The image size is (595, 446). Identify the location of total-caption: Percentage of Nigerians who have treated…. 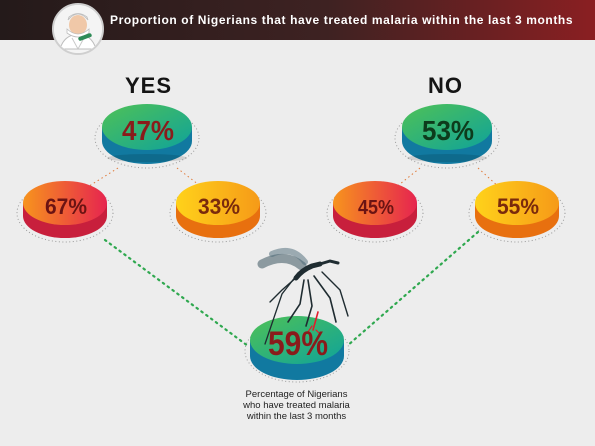
(296, 405).